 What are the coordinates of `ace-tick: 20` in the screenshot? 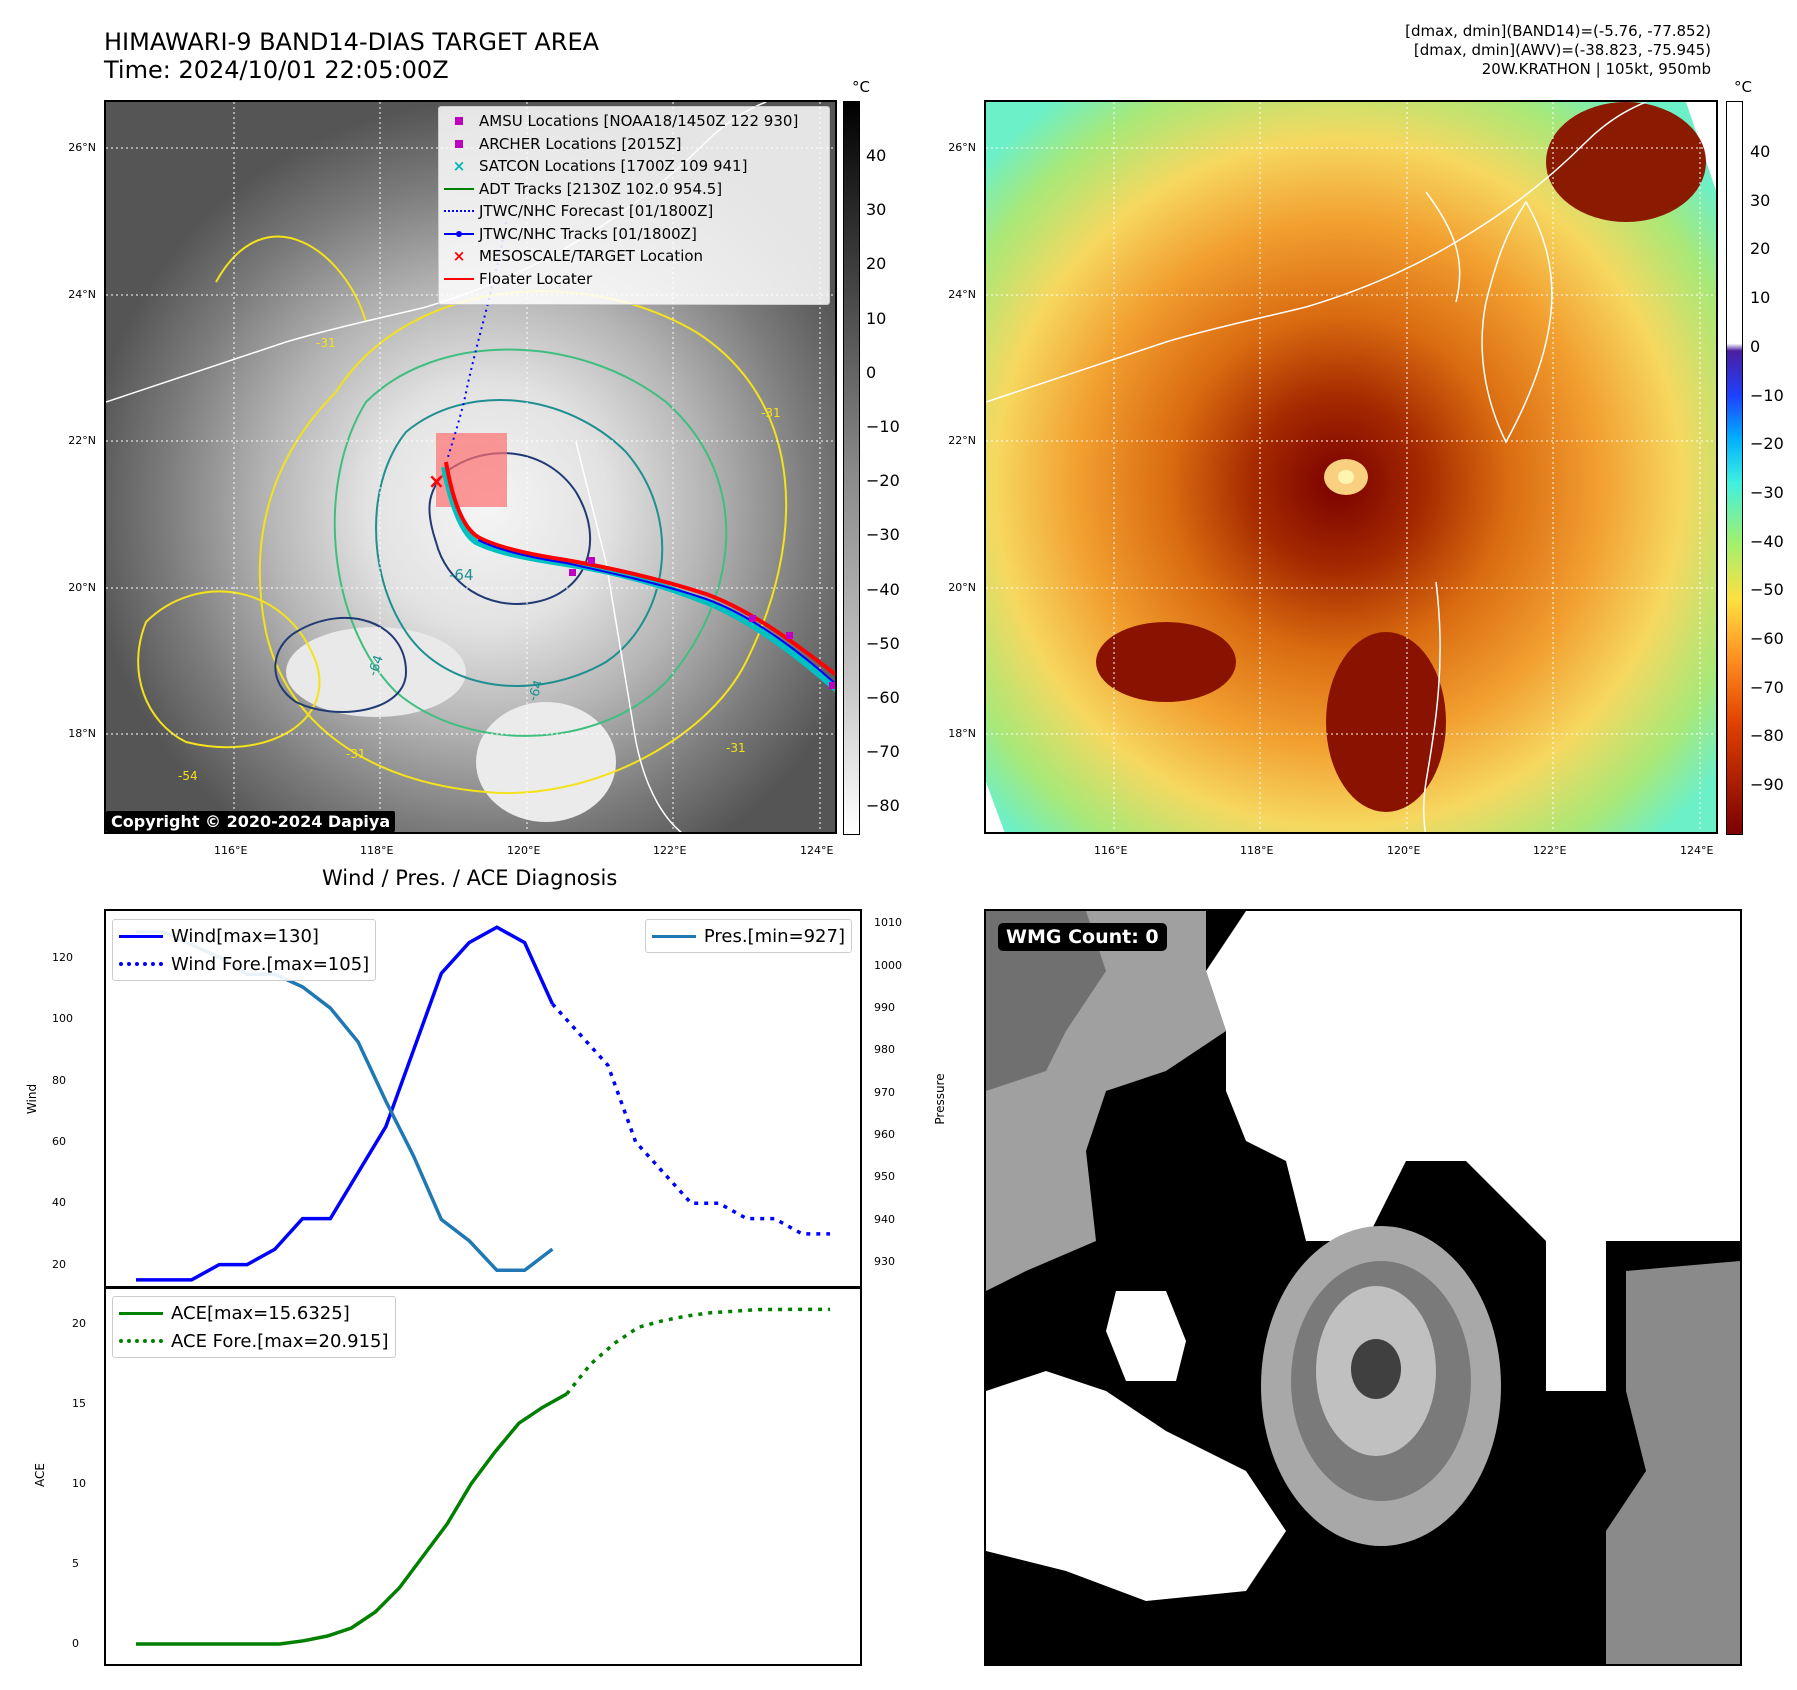 It's located at (79, 1323).